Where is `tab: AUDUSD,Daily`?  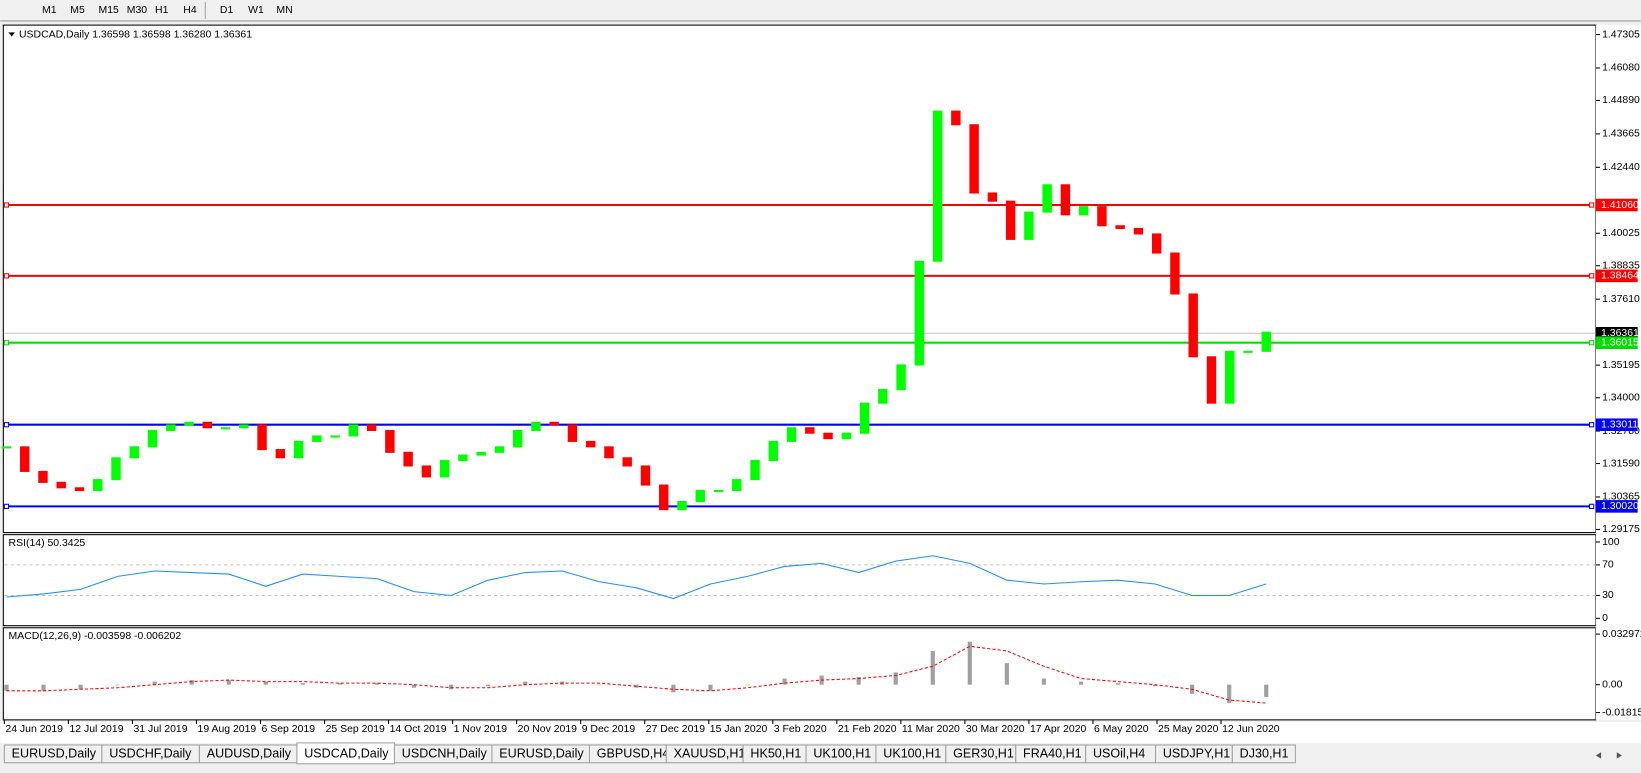
tab: AUDUSD,Daily is located at coordinates (248, 754).